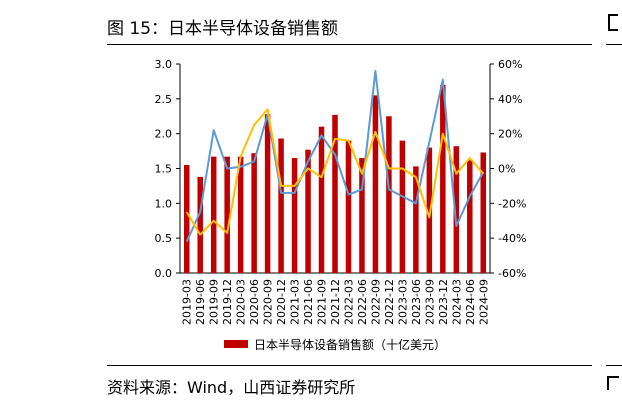 This screenshot has width=622, height=409. I want to click on x-tick-label: 2020-03, so click(241, 302).